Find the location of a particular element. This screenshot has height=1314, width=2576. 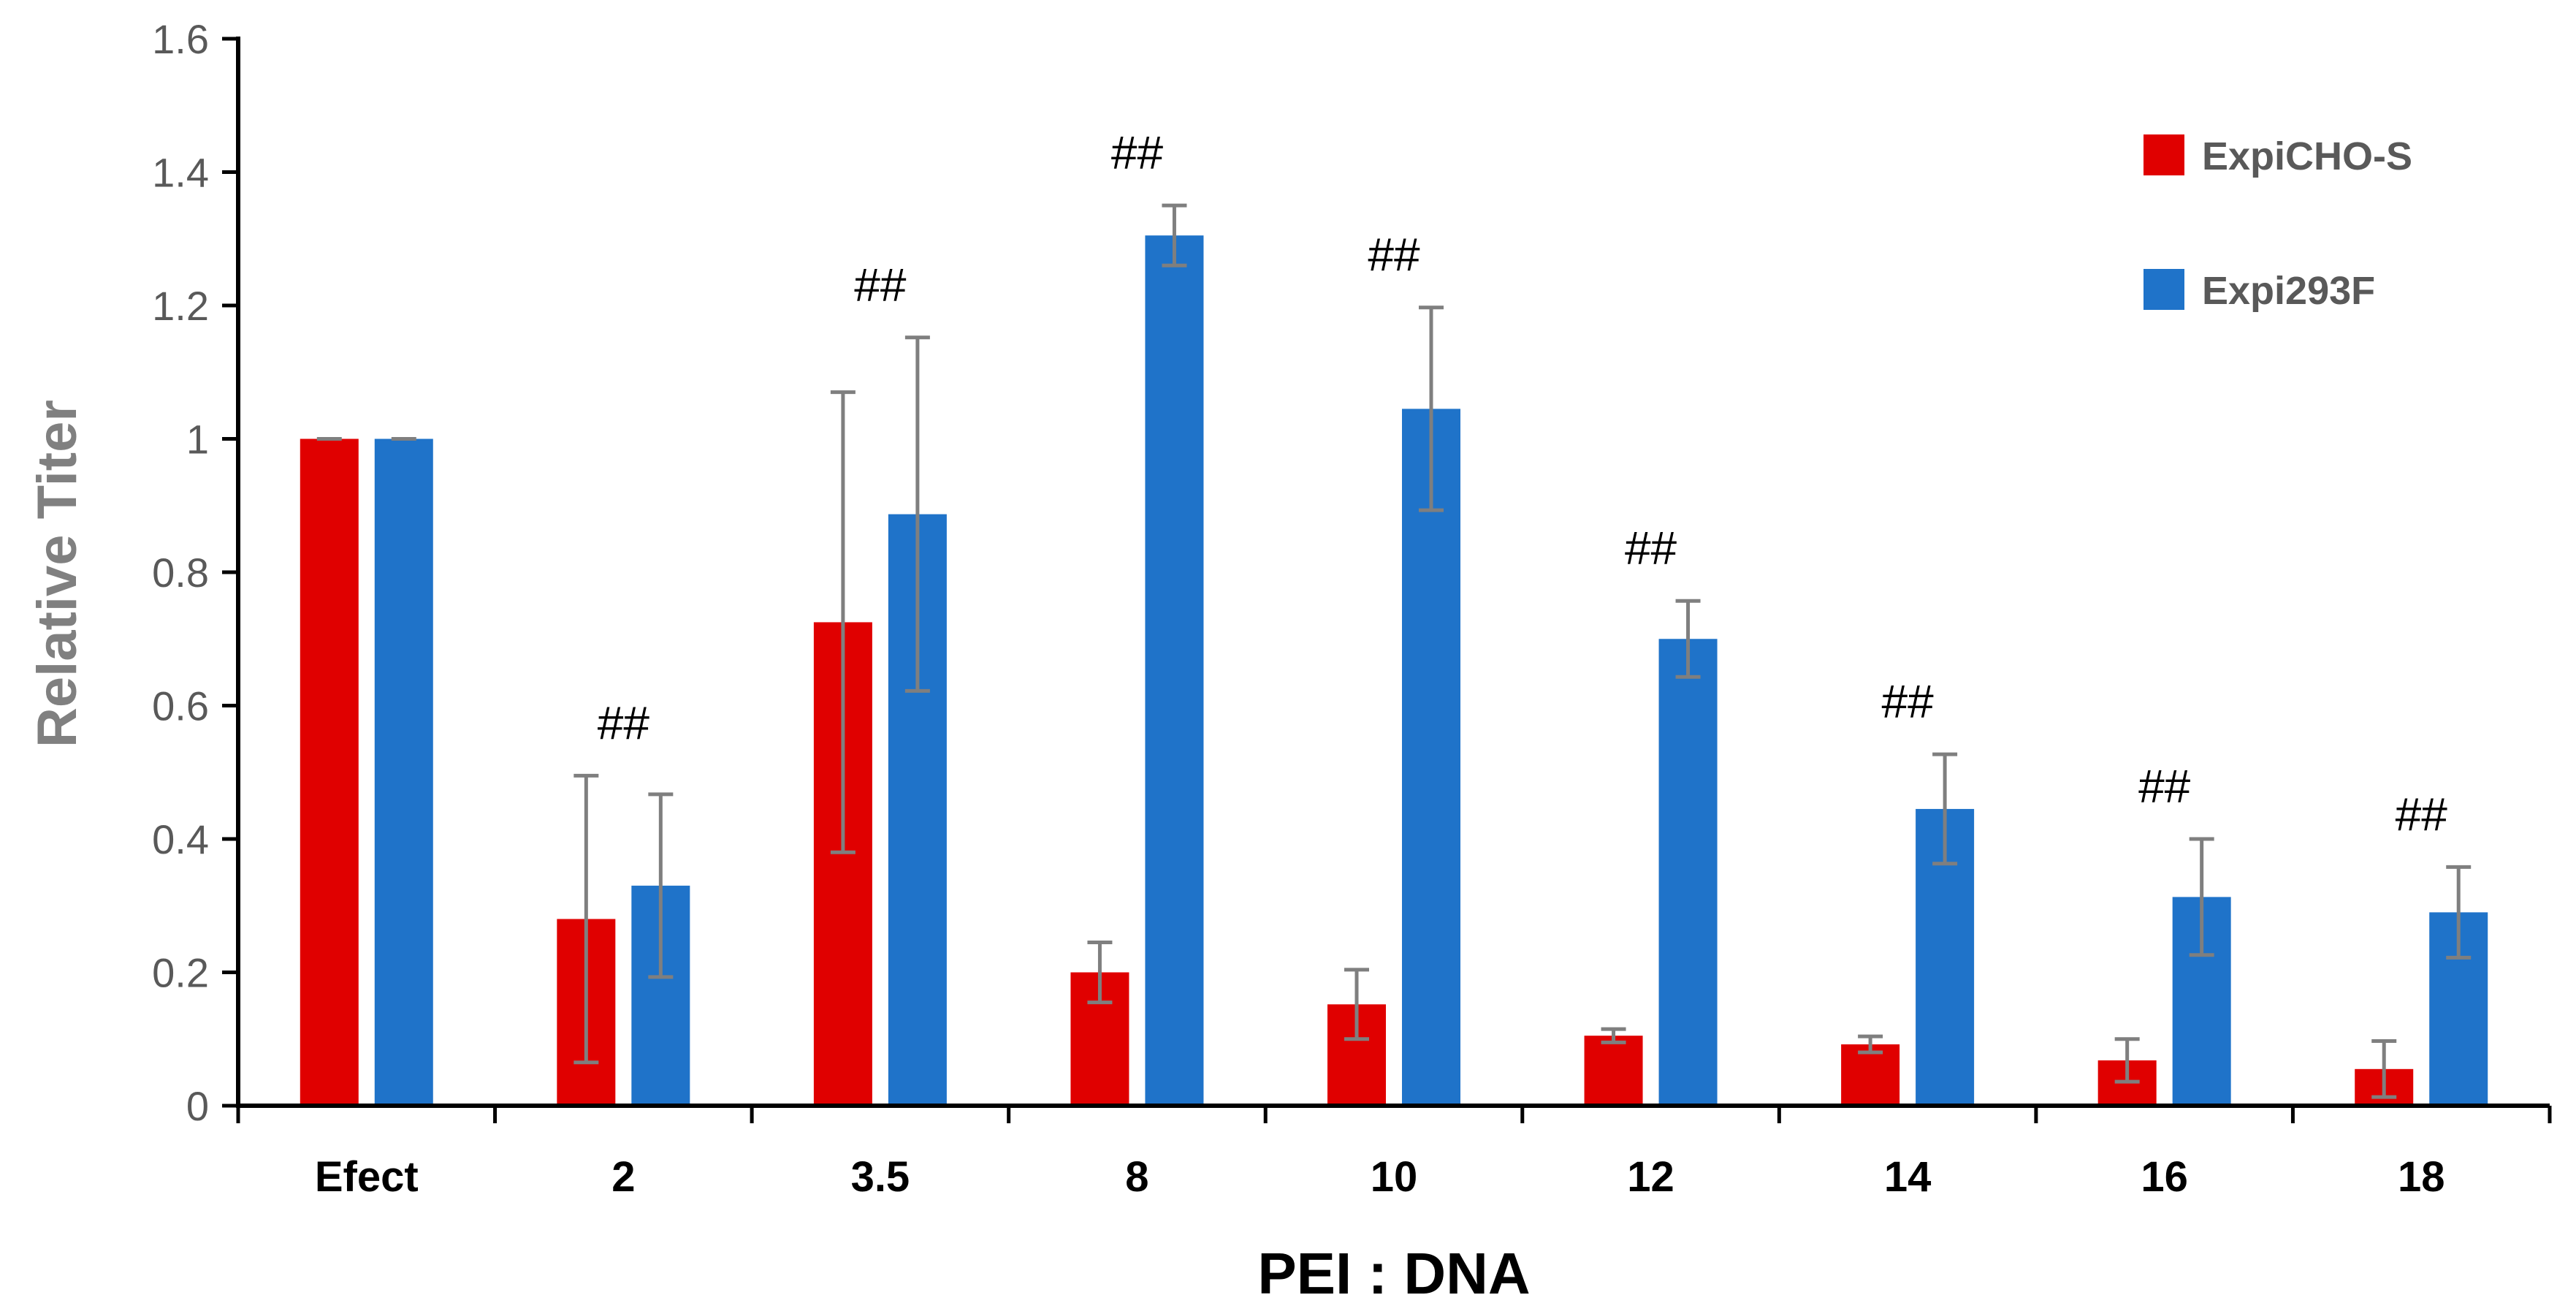

x-tick-label: 10 is located at coordinates (1395, 1177).